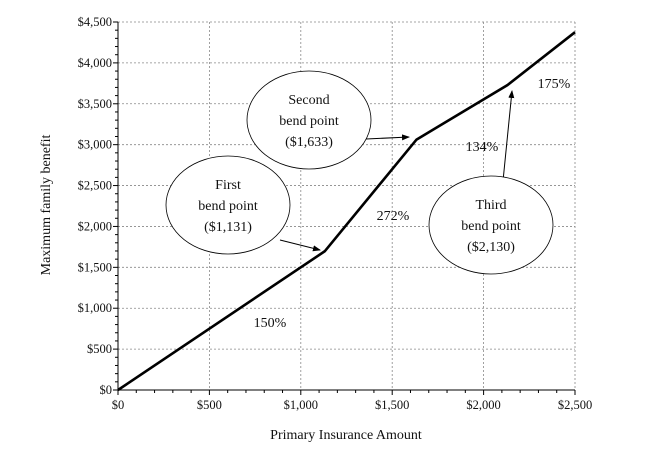 This screenshot has width=648, height=461. What do you see at coordinates (95, 186) in the screenshot?
I see `y-tick-label: $2,500` at bounding box center [95, 186].